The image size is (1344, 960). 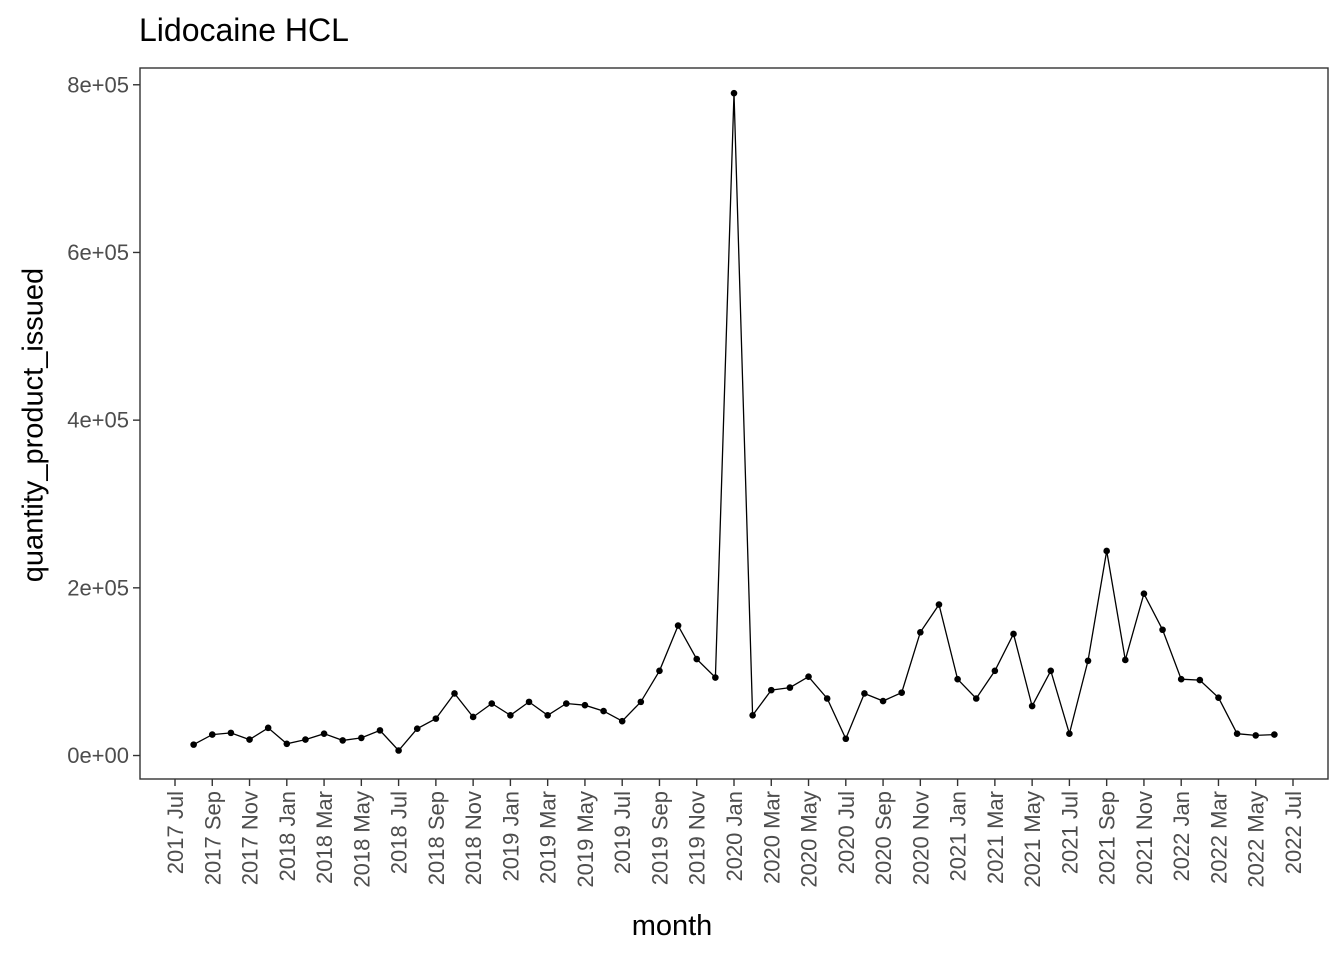 I want to click on y-tick-label: 2e+05, so click(x=98, y=587).